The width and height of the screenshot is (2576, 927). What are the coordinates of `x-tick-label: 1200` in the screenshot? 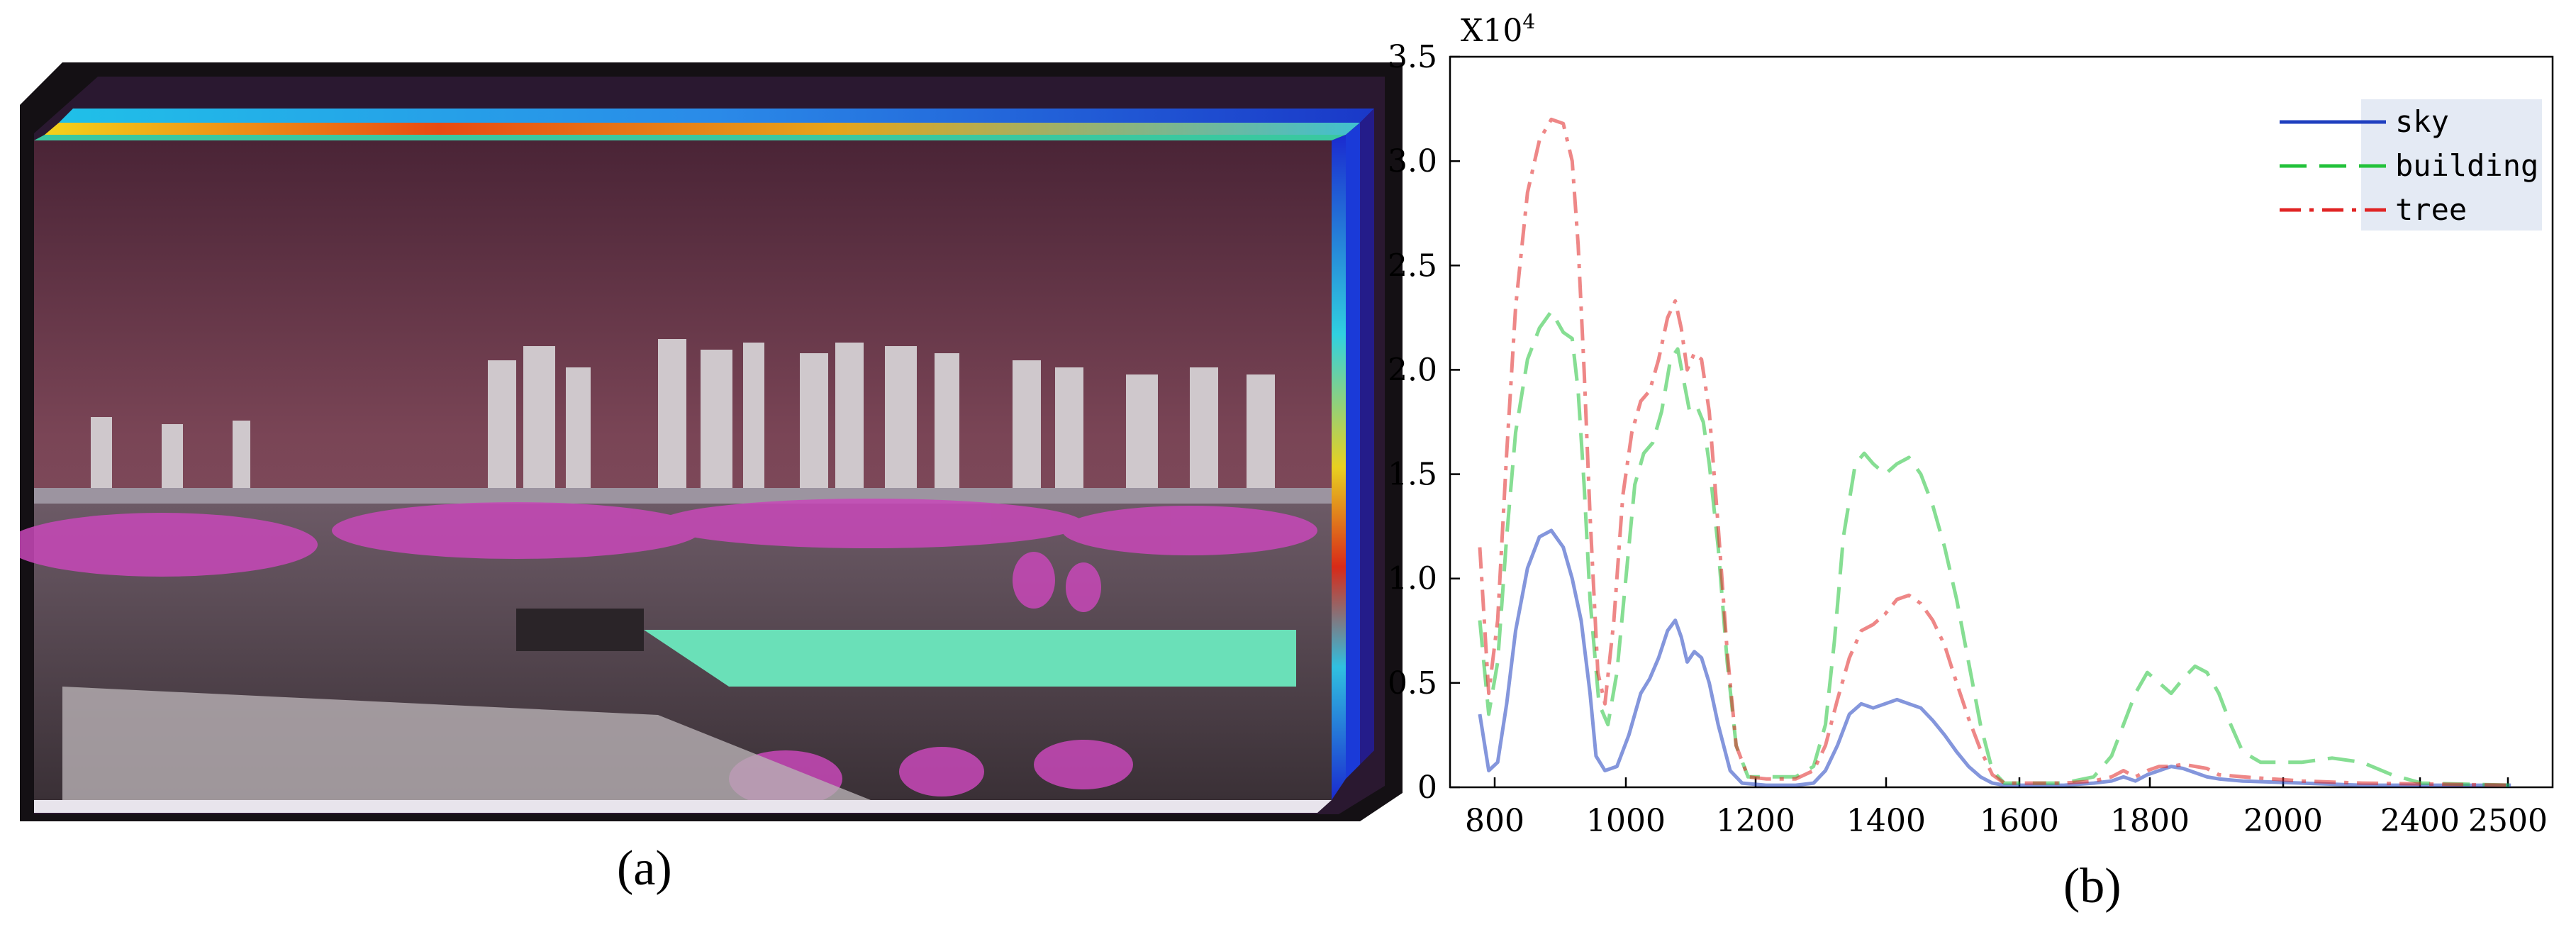 It's located at (1755, 821).